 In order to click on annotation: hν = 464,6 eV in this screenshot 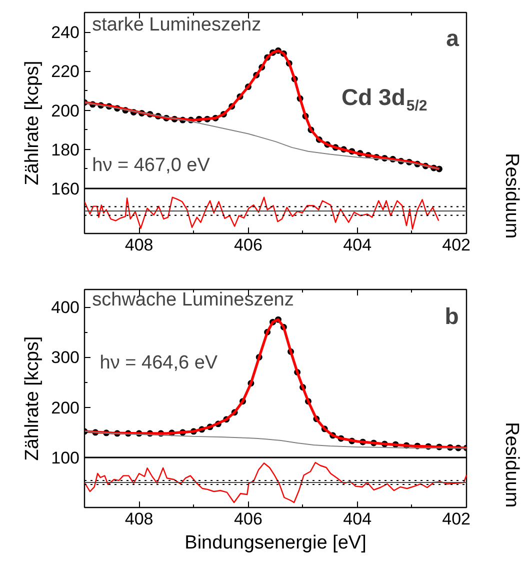, I will do `click(159, 363)`.